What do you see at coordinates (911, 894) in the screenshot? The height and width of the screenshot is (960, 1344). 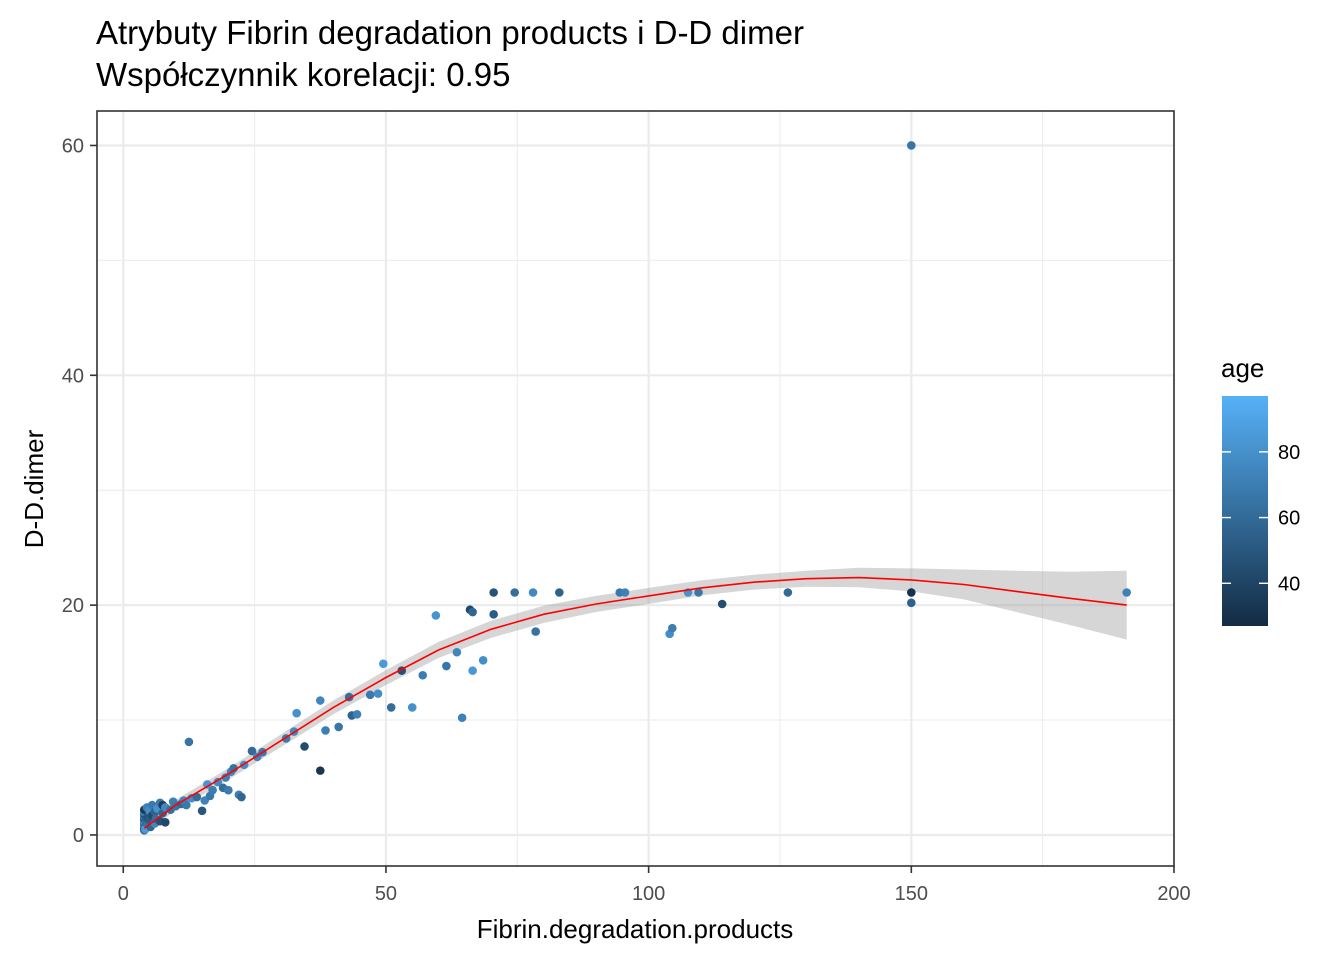 I see `x-tick-label: 150` at bounding box center [911, 894].